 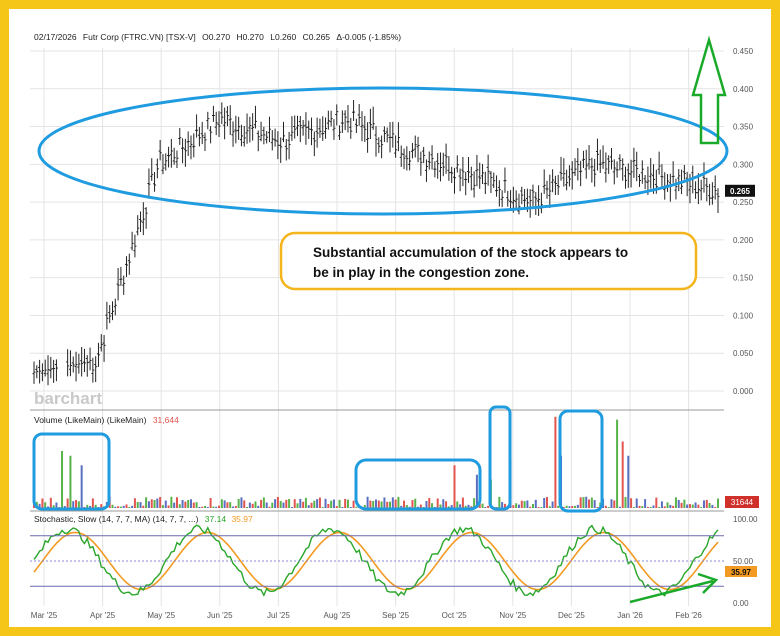 What do you see at coordinates (139, 37) in the screenshot?
I see `header-name: Futr Corp (FTRC.VN) [TSX-V]` at bounding box center [139, 37].